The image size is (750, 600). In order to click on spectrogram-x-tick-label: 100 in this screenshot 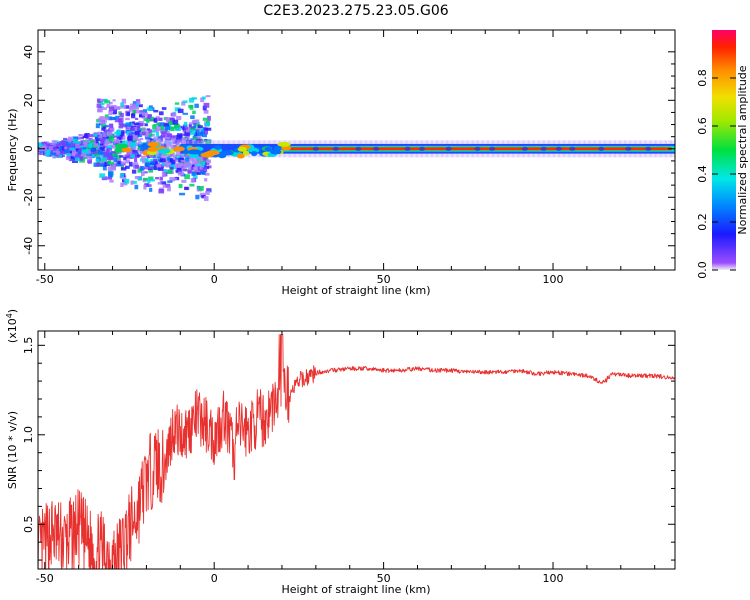, I will do `click(553, 279)`.